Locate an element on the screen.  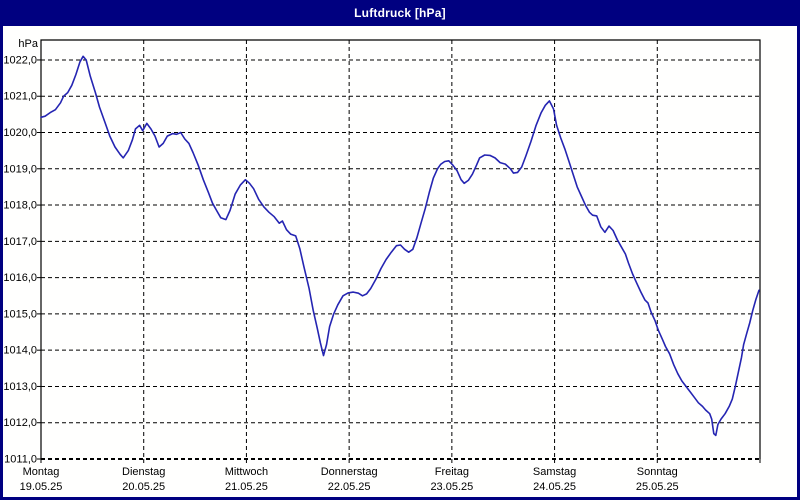
title-bar: Luftdruck [hPa] is located at coordinates (400, 13).